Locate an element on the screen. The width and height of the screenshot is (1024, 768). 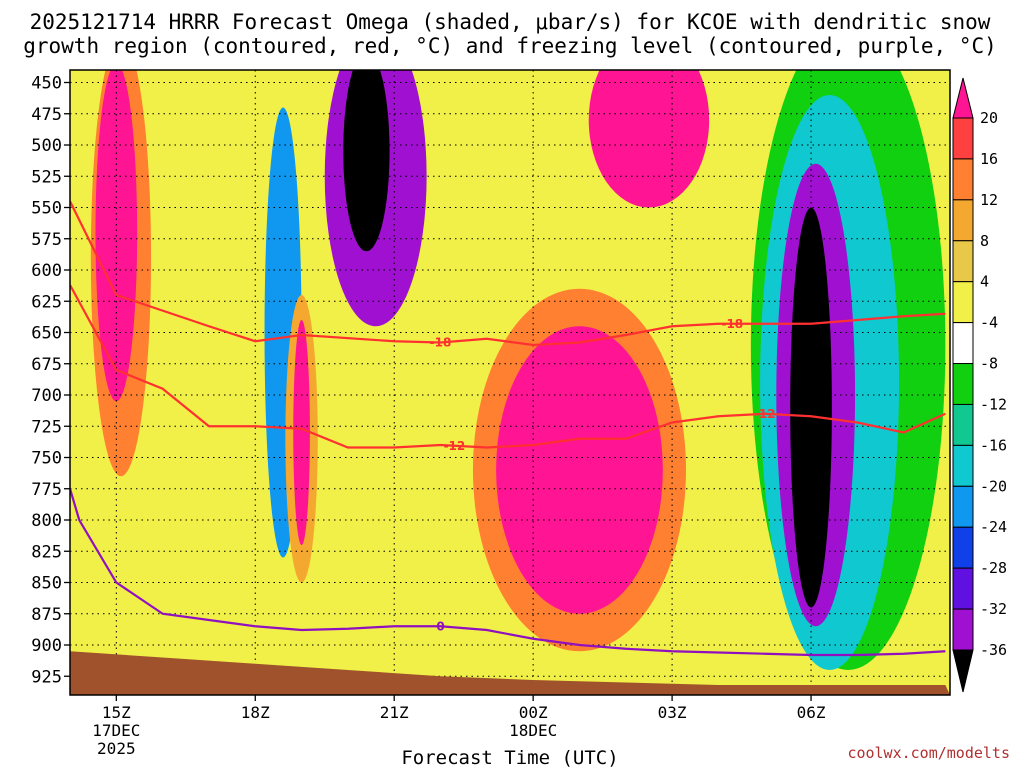
ground-terrain is located at coordinates (510, 673).